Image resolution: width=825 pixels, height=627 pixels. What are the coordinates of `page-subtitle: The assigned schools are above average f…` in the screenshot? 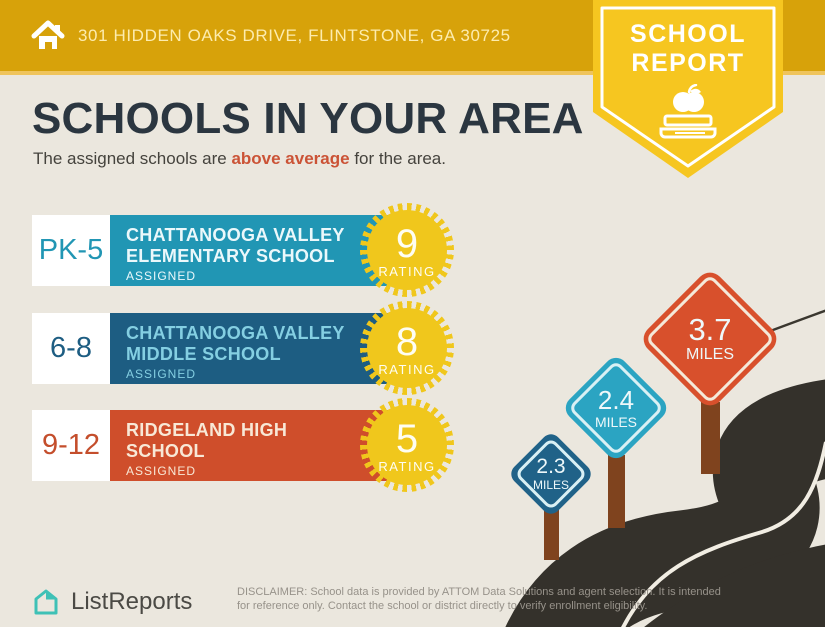 It's located at (239, 159).